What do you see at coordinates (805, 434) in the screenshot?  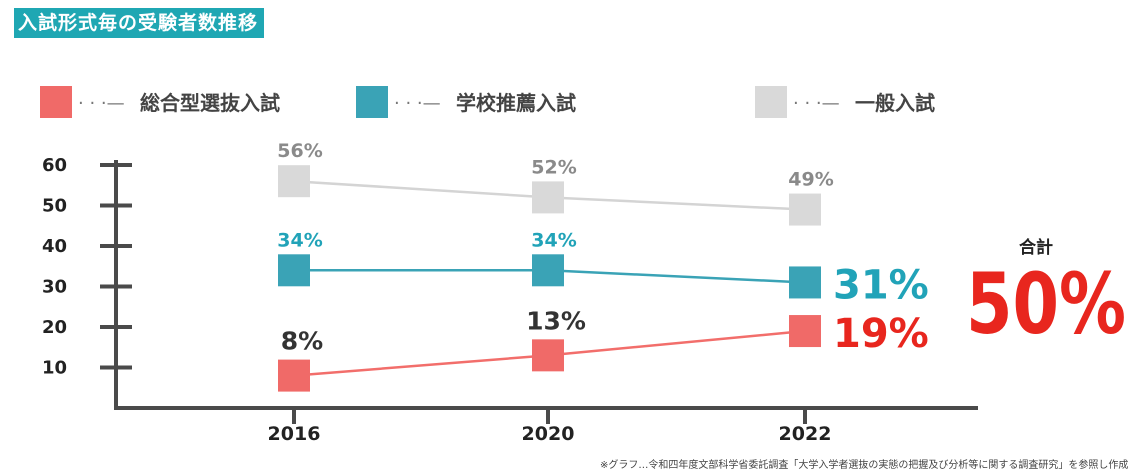 I see `x-tick-label: 2022` at bounding box center [805, 434].